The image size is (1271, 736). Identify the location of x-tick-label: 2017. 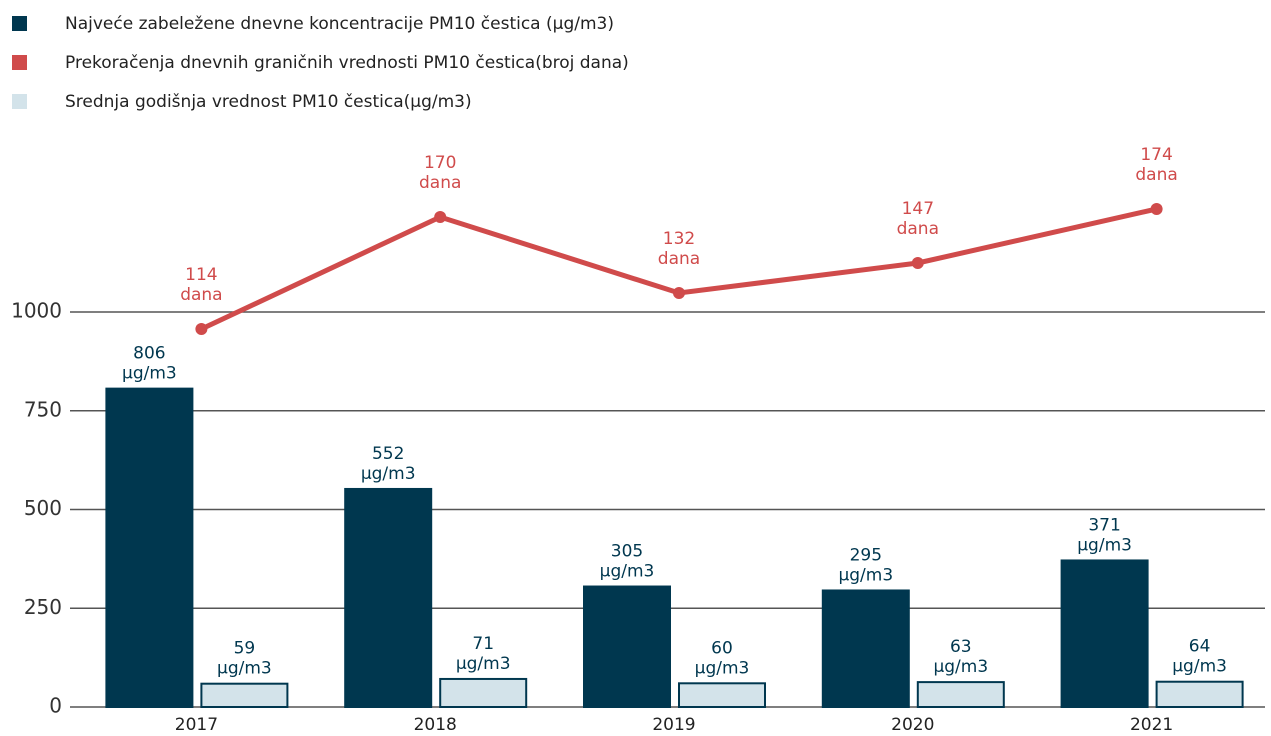
(196, 725).